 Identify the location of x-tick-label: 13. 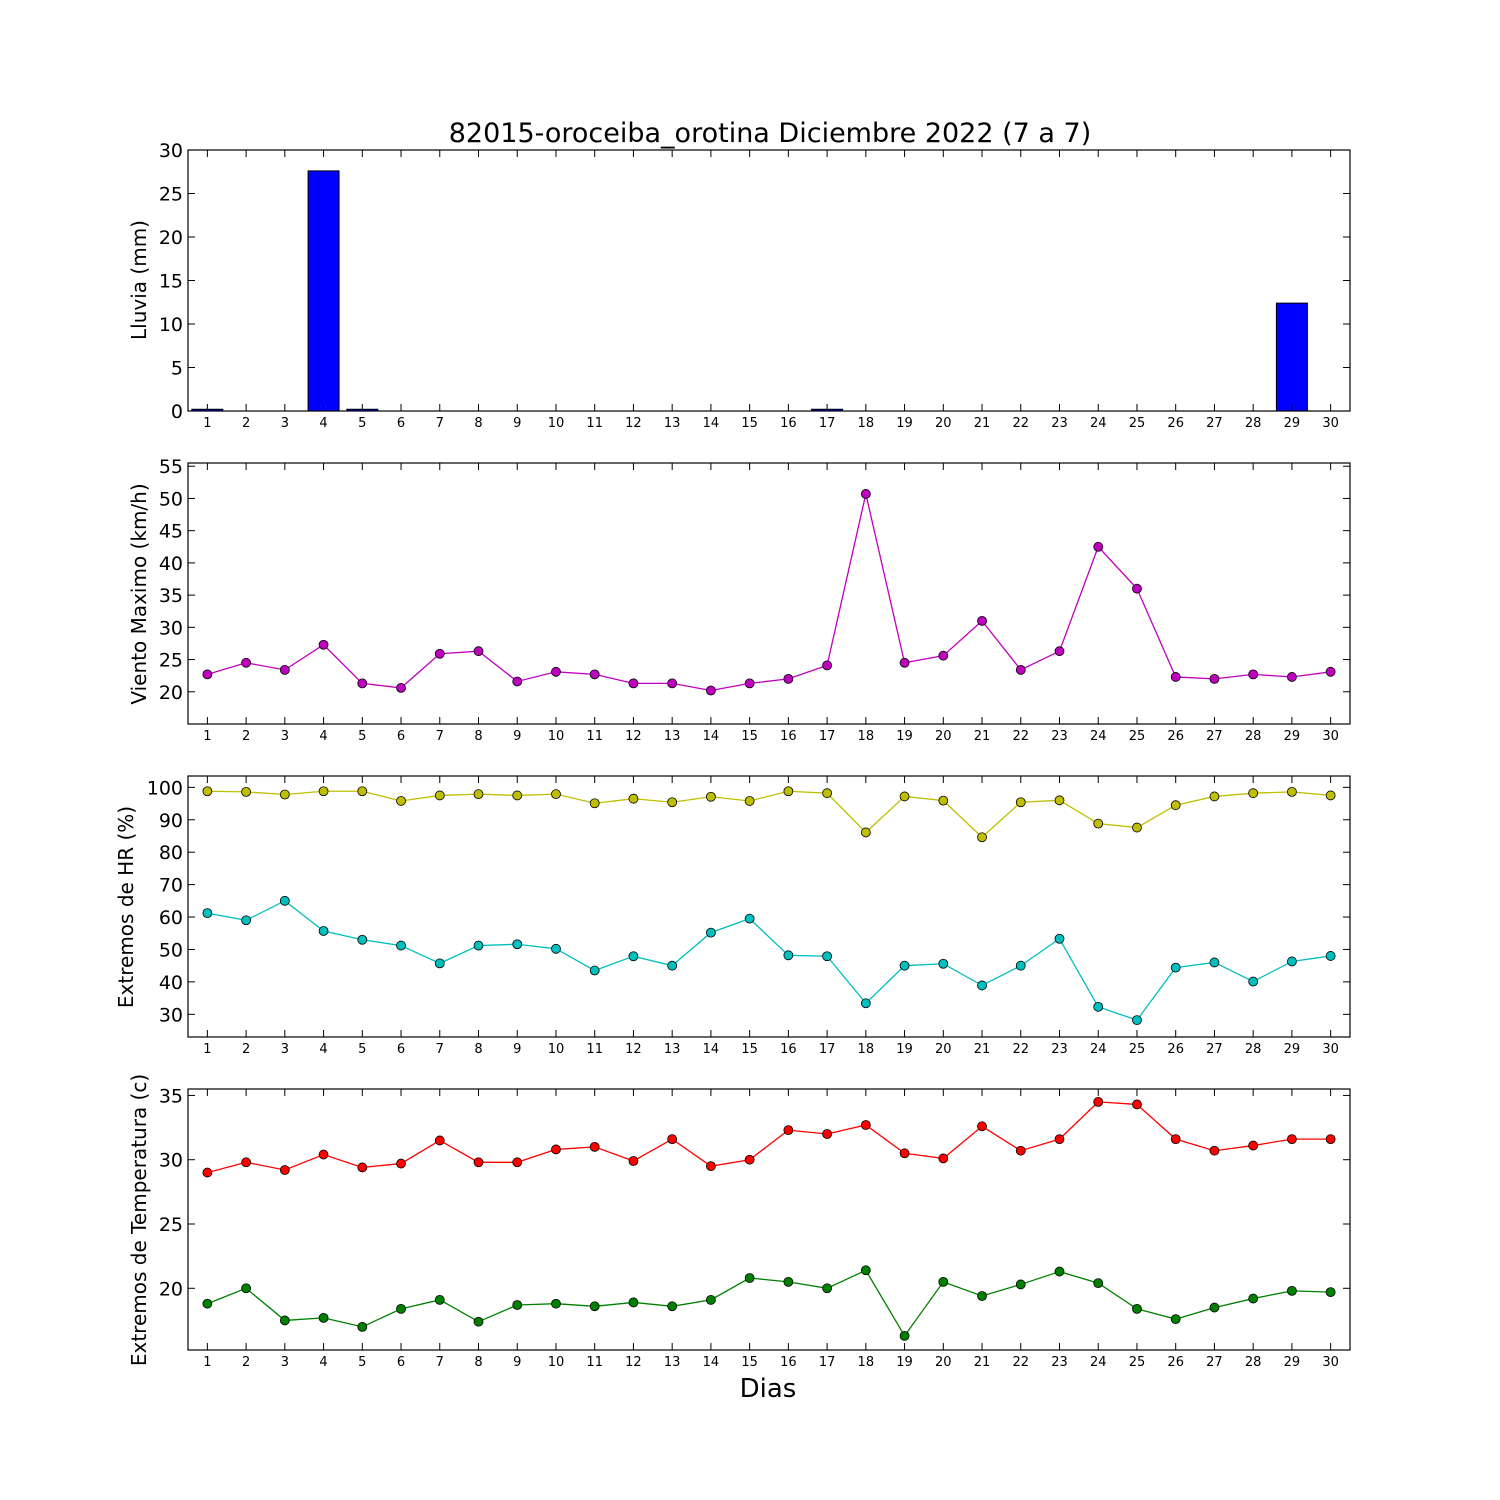
(672, 423).